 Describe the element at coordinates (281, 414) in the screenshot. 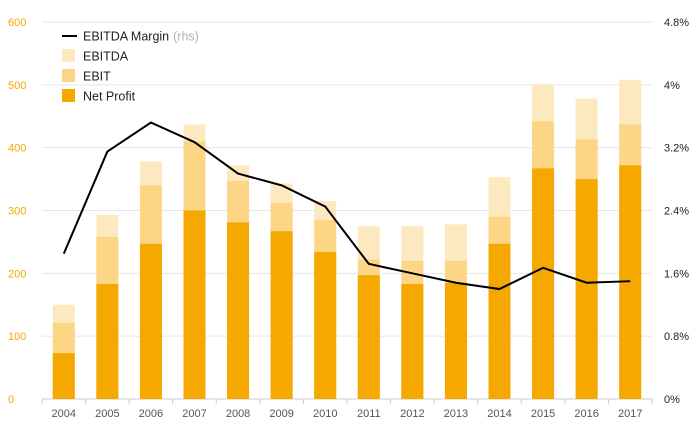

I see `x-tick-label: 2009` at that location.